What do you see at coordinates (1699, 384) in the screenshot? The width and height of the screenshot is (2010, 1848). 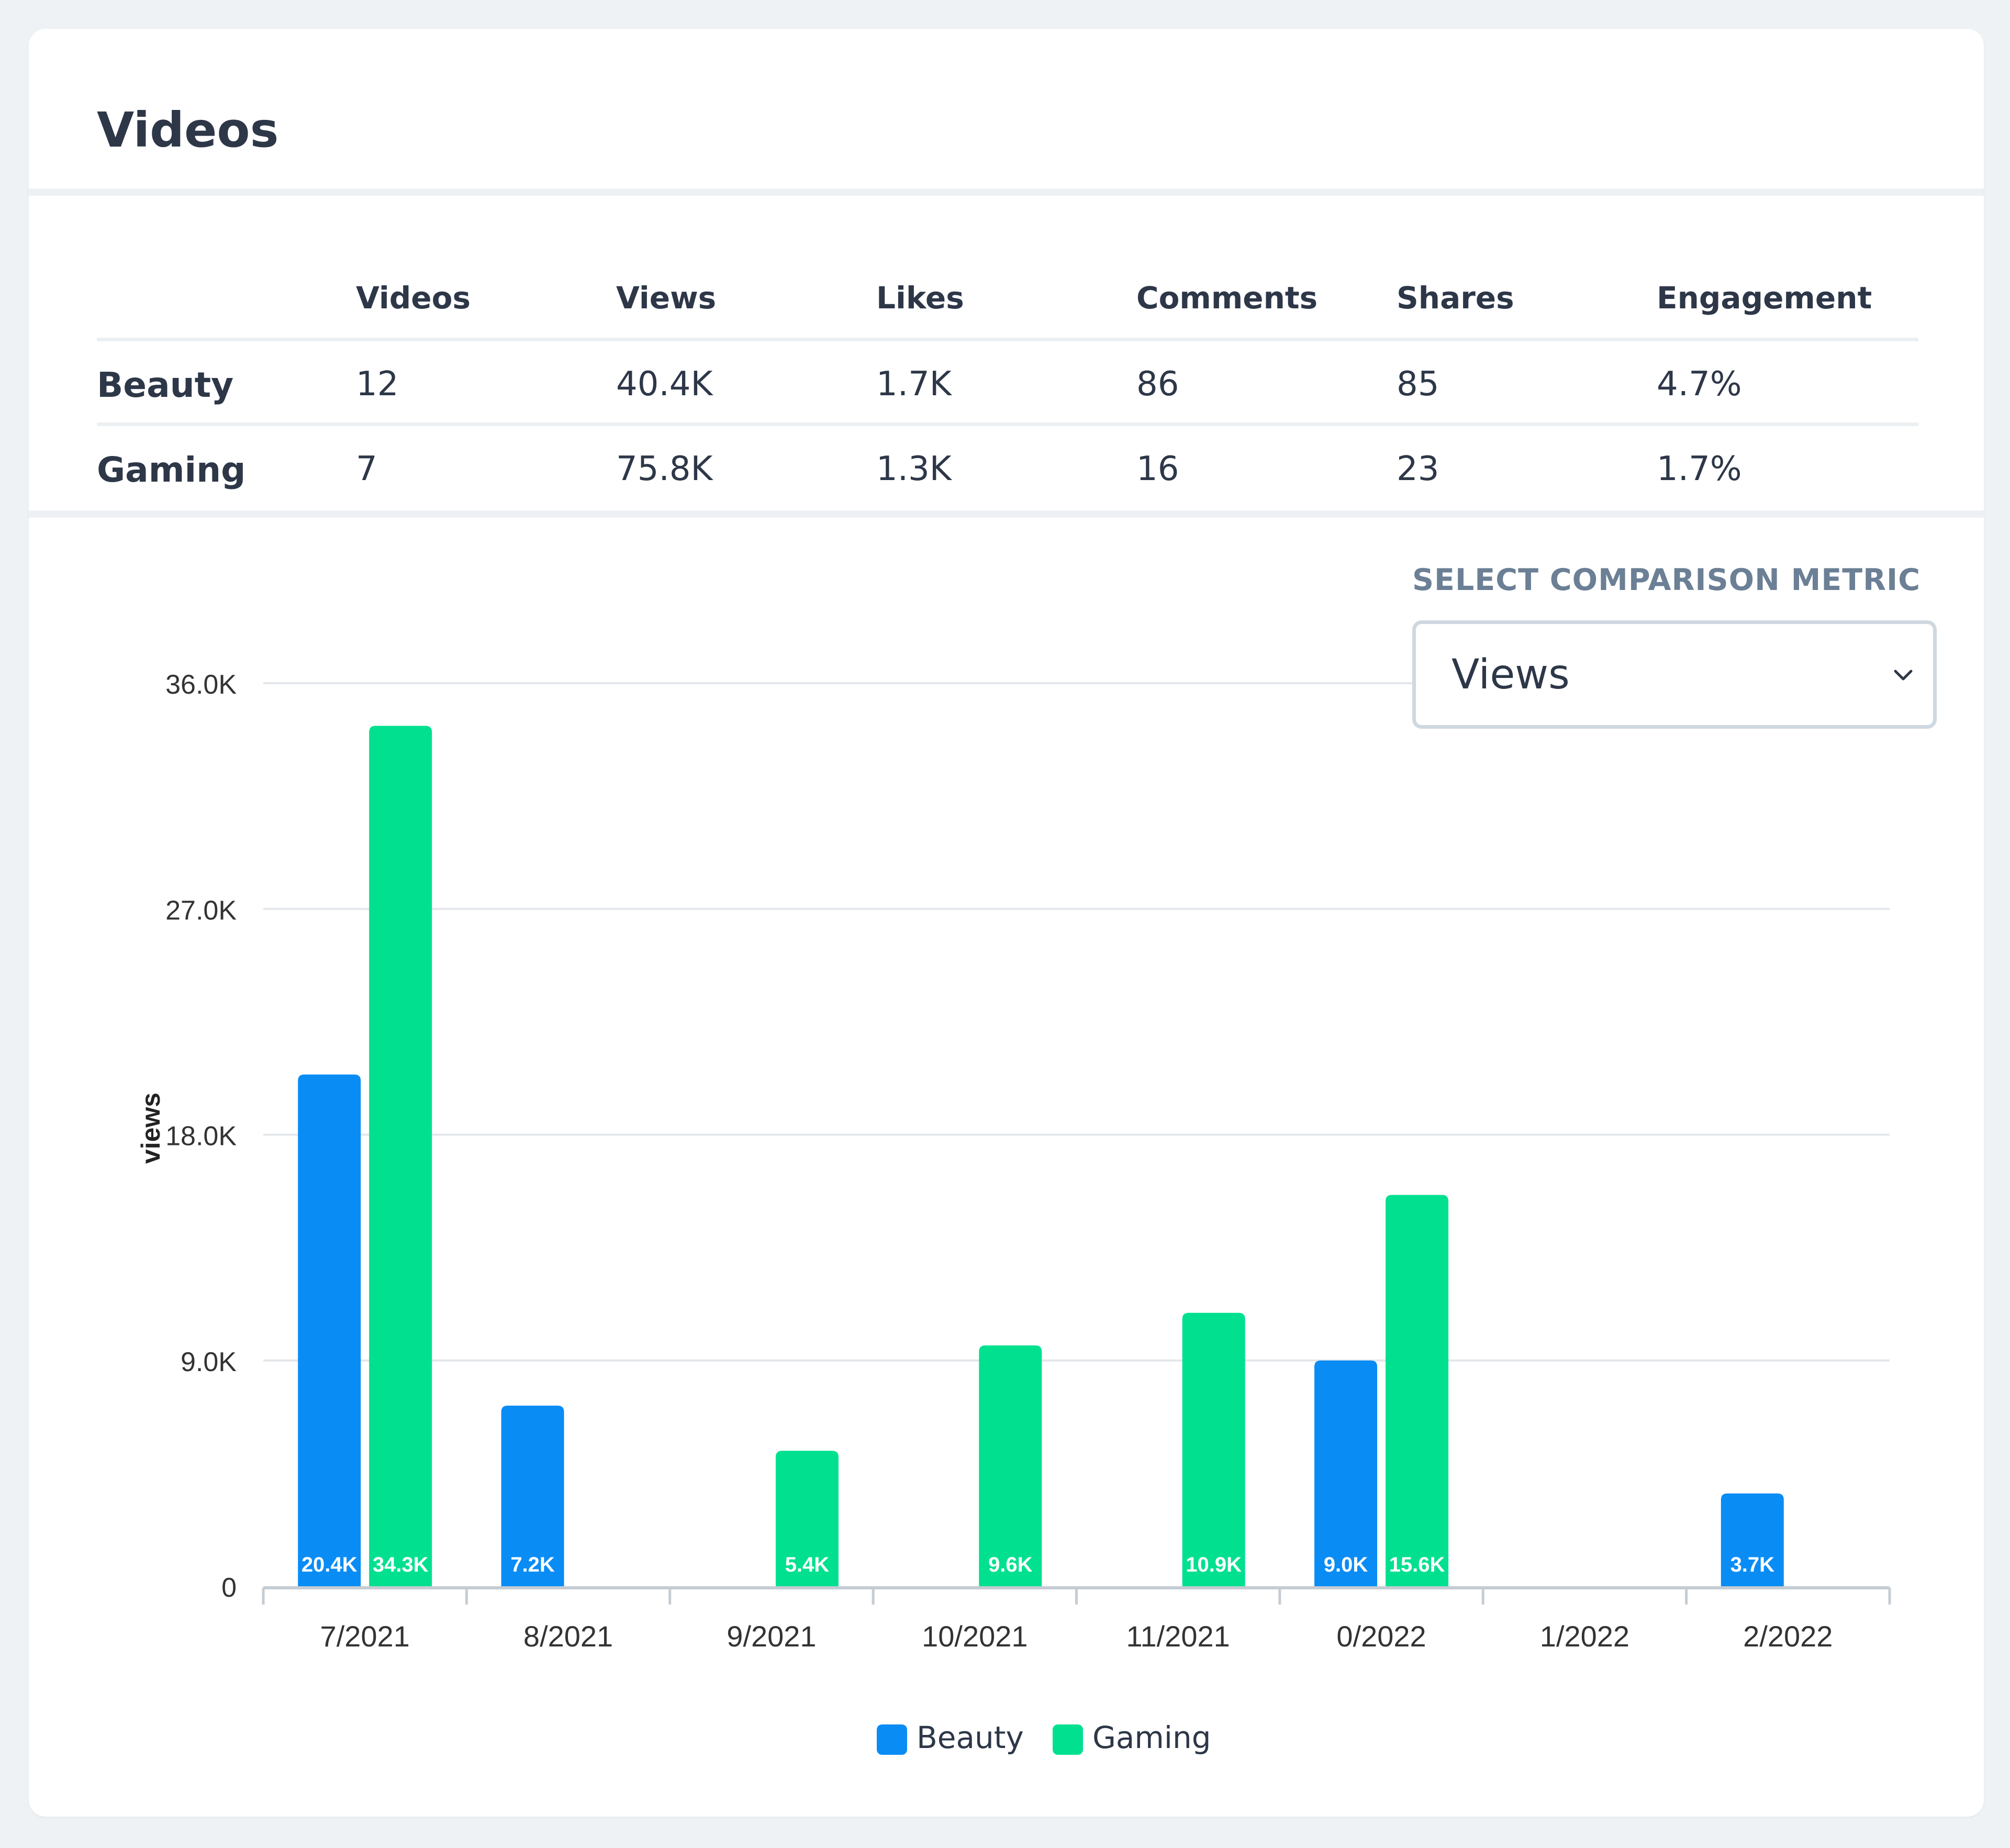 I see `cell-beauty-engagement: 4.7%` at bounding box center [1699, 384].